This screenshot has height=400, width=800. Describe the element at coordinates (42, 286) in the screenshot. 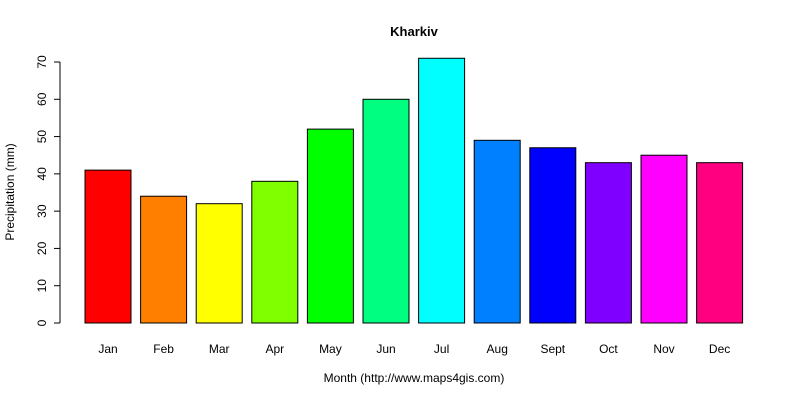

I see `y-tick-label: 10` at that location.